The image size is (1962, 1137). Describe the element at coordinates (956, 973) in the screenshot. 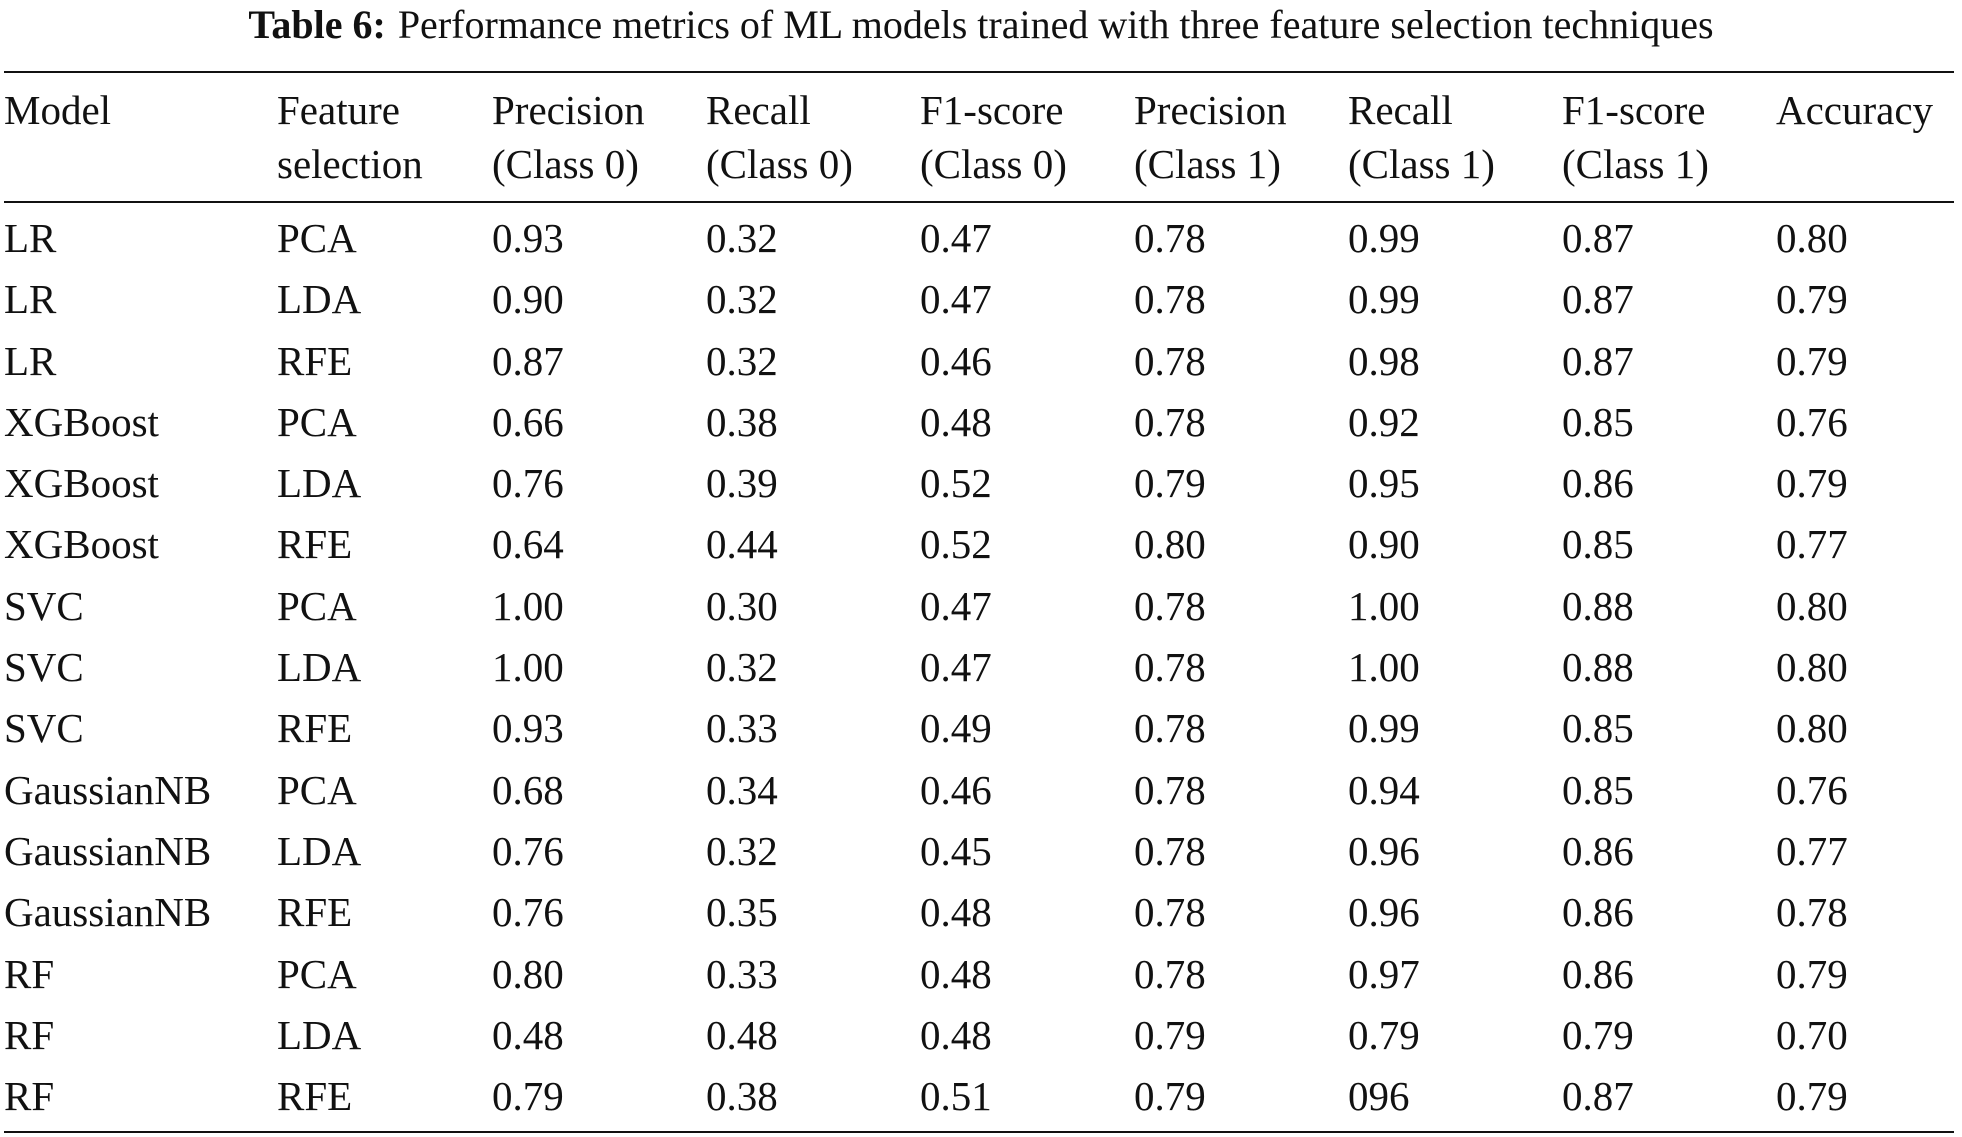

I see `cell-f1-score-class-0: 0.48` at that location.